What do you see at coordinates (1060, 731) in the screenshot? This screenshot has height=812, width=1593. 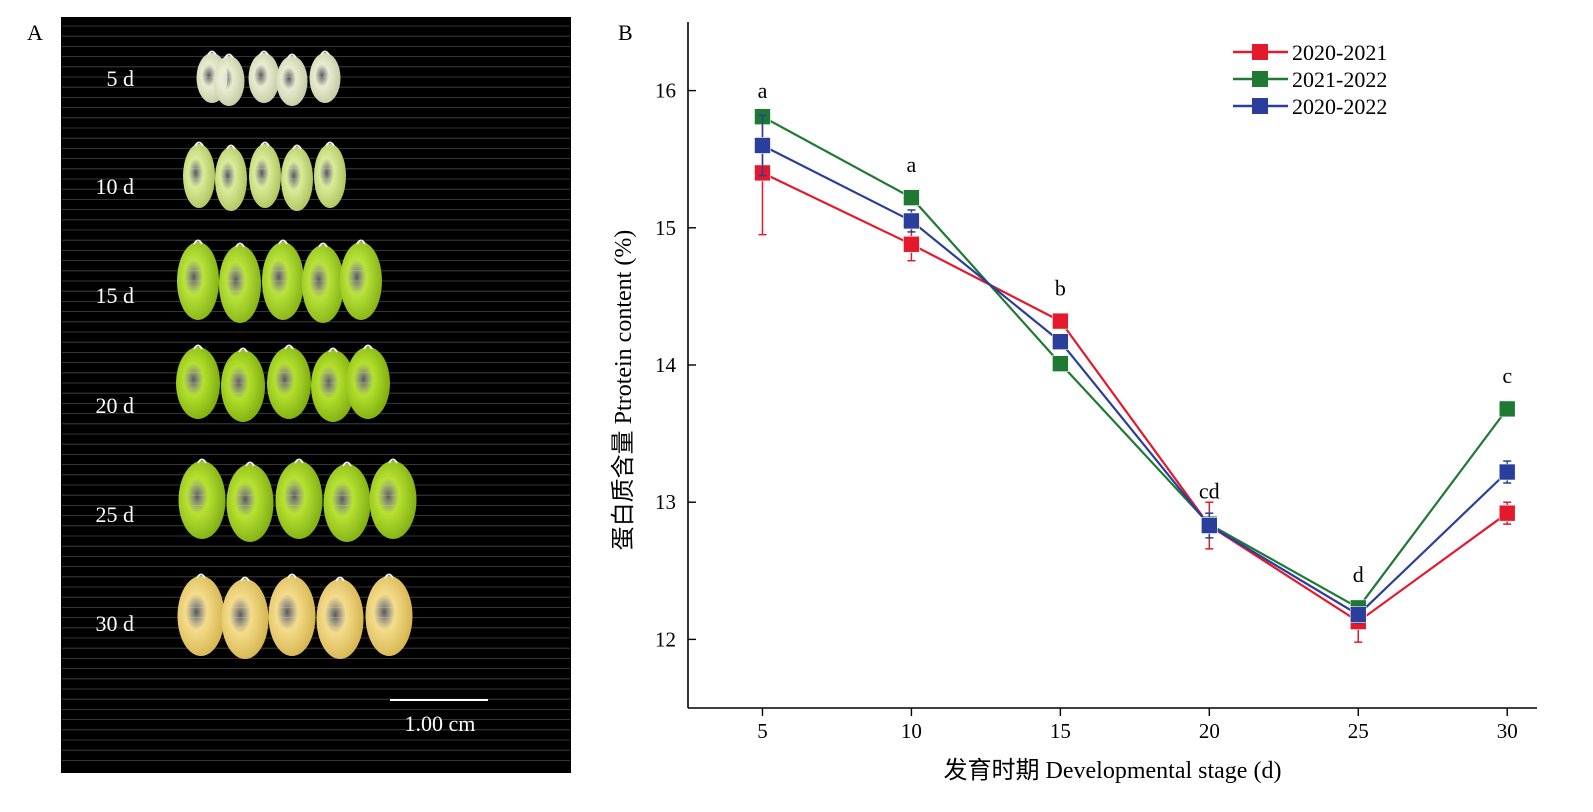 I see `x-tick-label: 15` at bounding box center [1060, 731].